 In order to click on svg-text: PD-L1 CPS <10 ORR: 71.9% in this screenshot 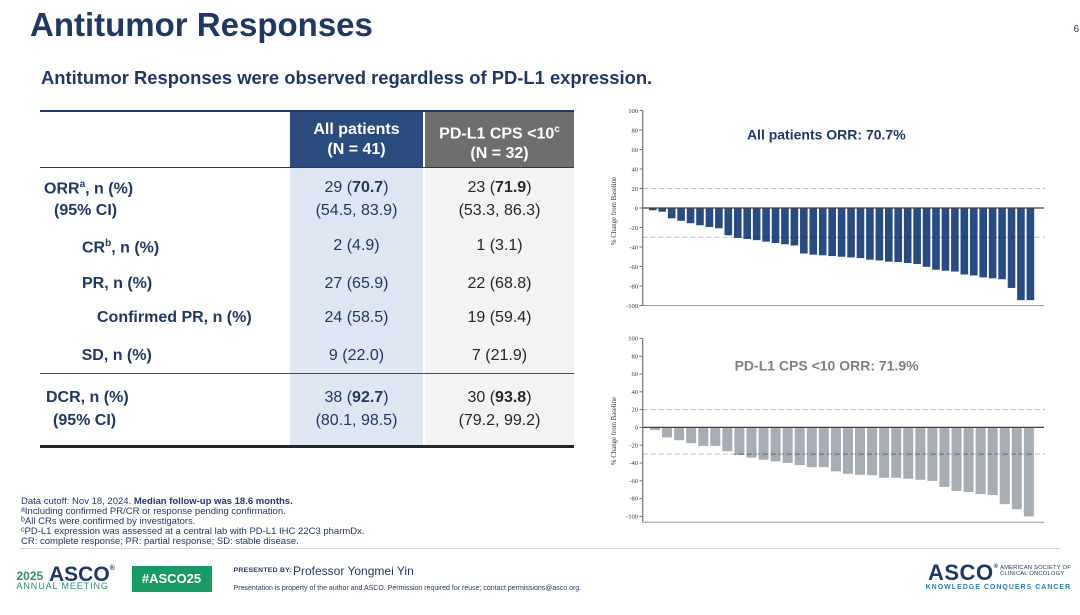, I will do `click(827, 366)`.